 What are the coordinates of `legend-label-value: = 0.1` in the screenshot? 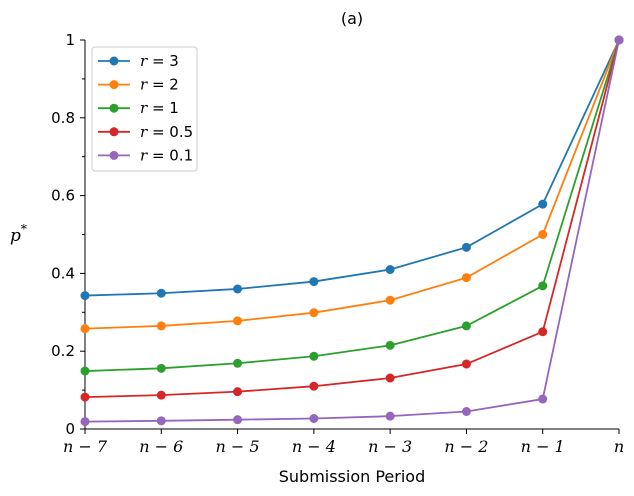 It's located at (170, 155).